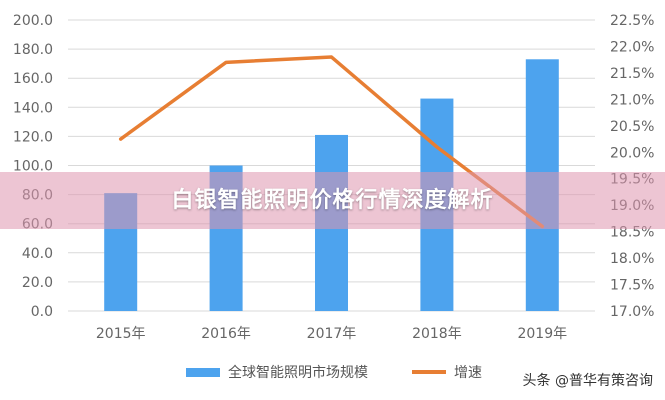  What do you see at coordinates (632, 47) in the screenshot?
I see `right-tick-label: 22.0%` at bounding box center [632, 47].